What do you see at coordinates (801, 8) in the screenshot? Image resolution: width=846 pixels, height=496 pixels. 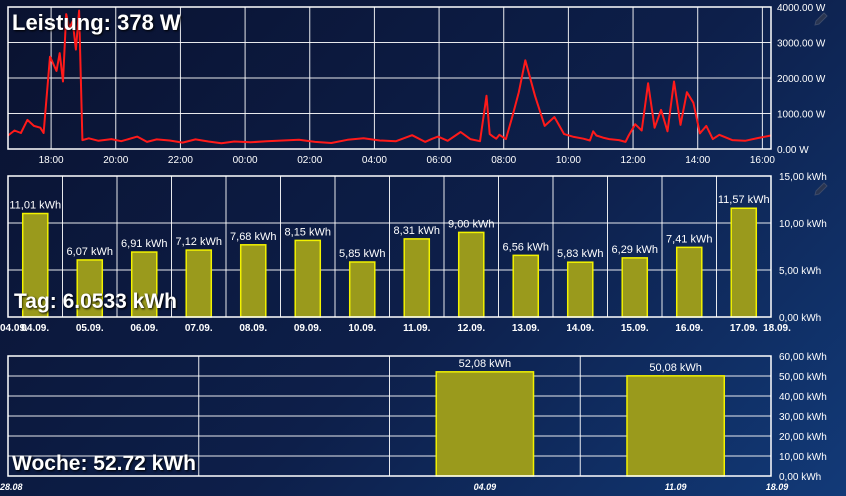 I see `power-y-tick-label: 4000.00 W` at bounding box center [801, 8].